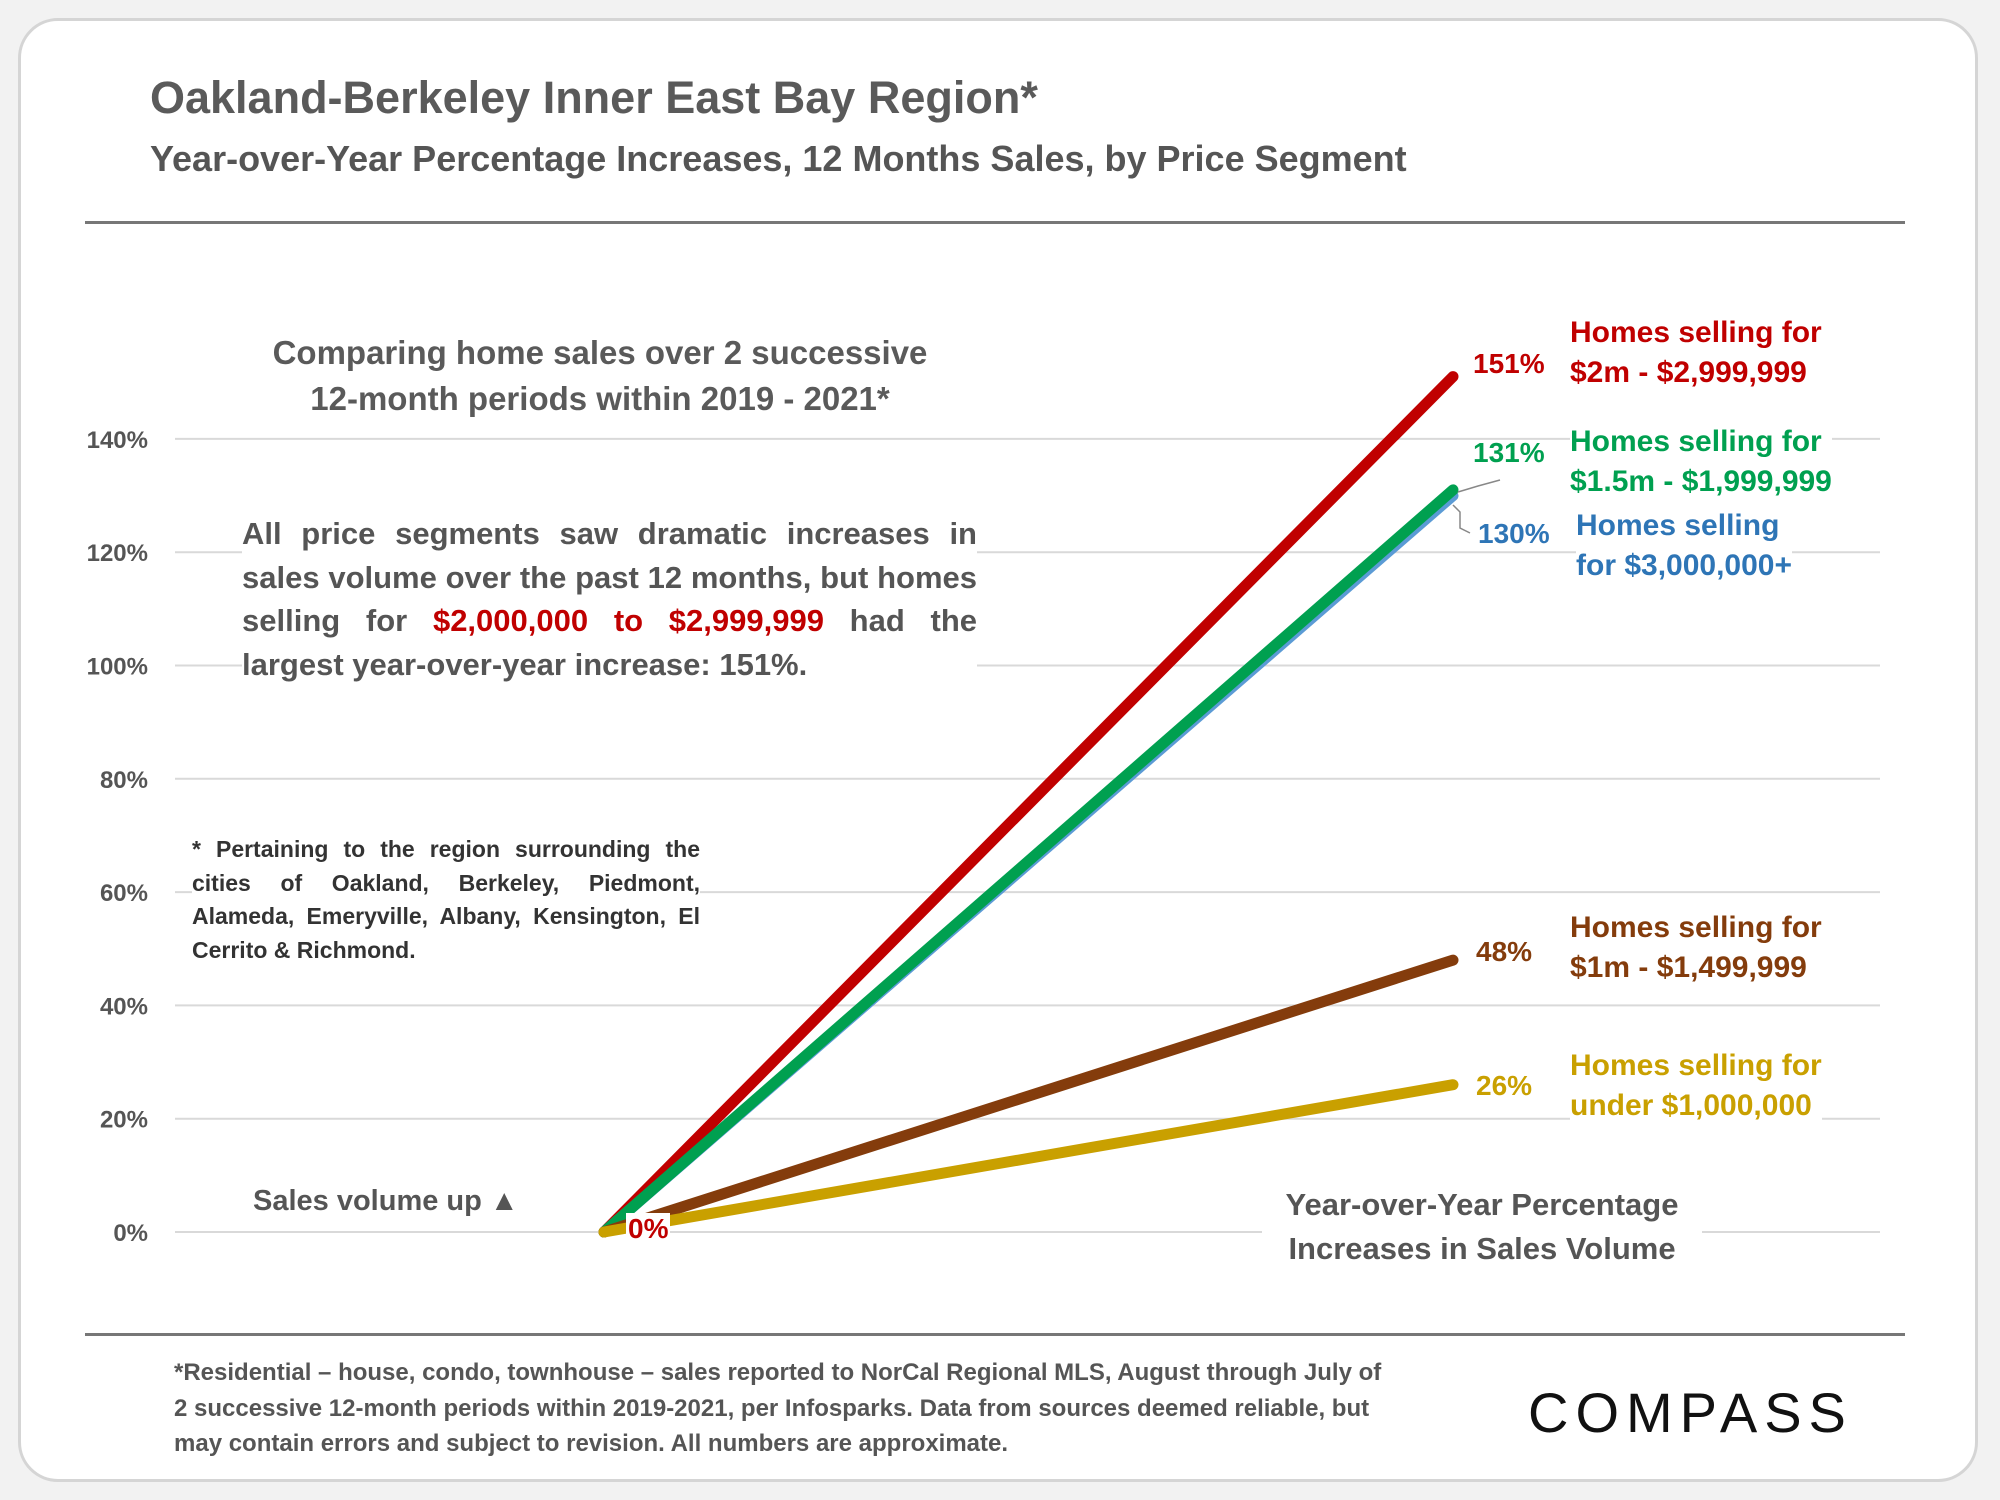 This screenshot has width=2000, height=1500. I want to click on value-label-1-5m-2m: 131%, so click(1509, 452).